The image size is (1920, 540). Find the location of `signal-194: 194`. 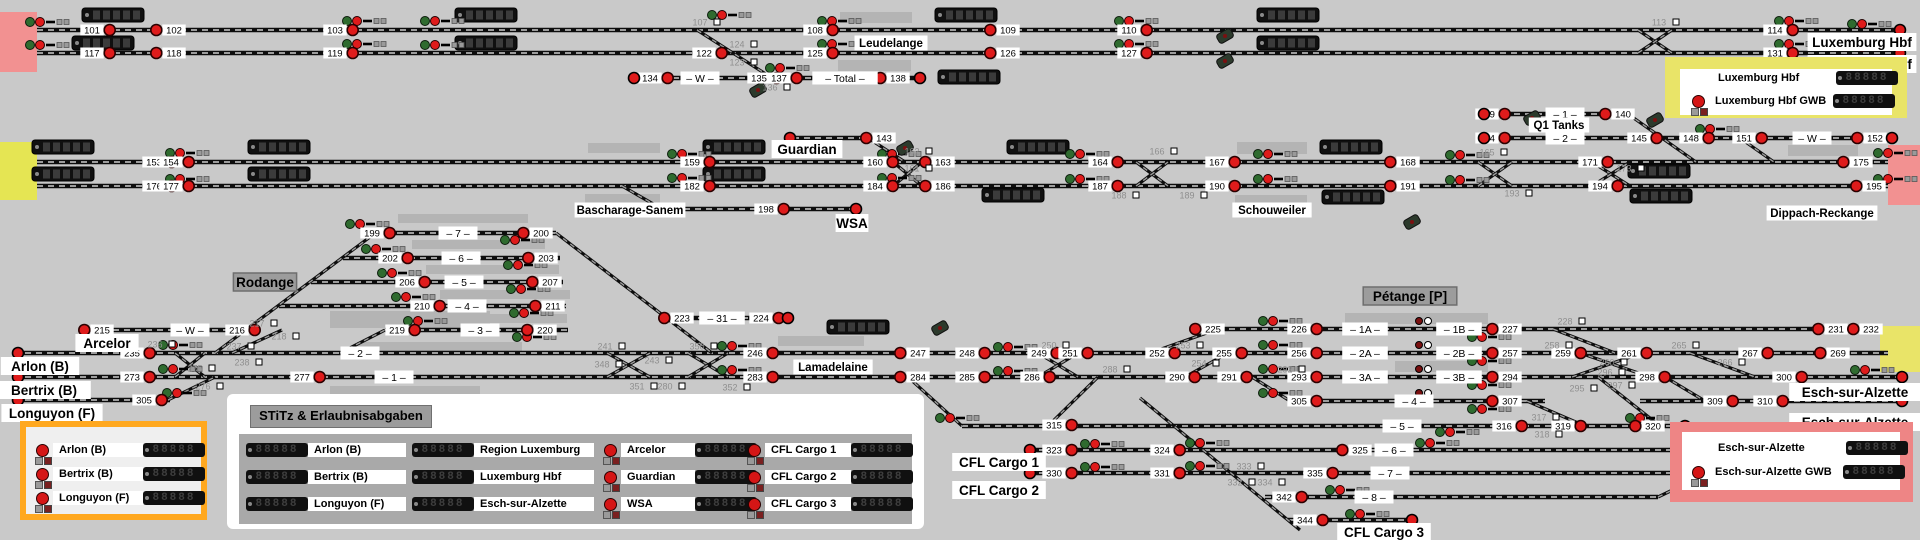

signal-194: 194 is located at coordinates (1606, 186).